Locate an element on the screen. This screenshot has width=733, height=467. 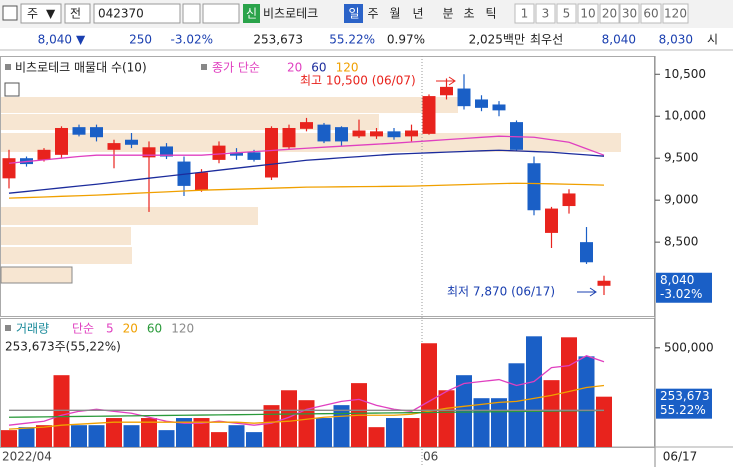
price-ma-label: 종가 단순 is located at coordinates (236, 68).